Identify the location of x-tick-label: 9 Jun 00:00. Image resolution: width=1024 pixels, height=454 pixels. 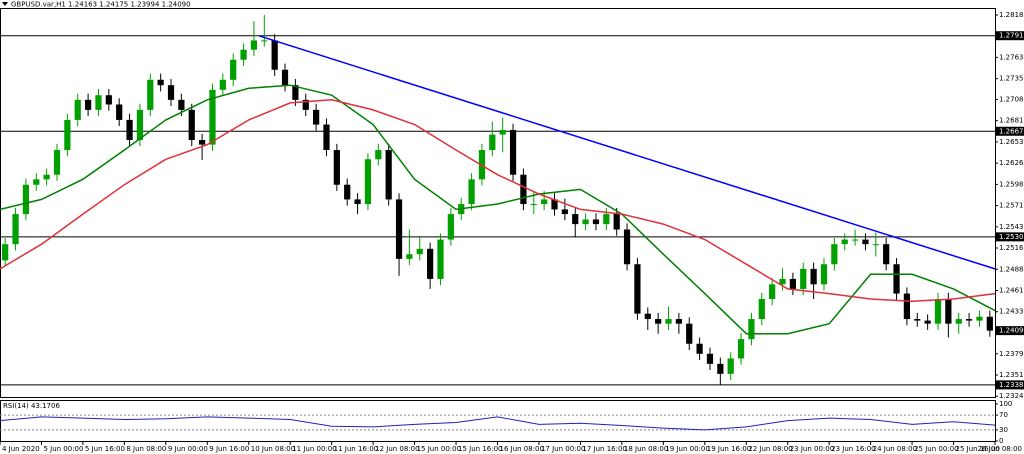
(188, 449).